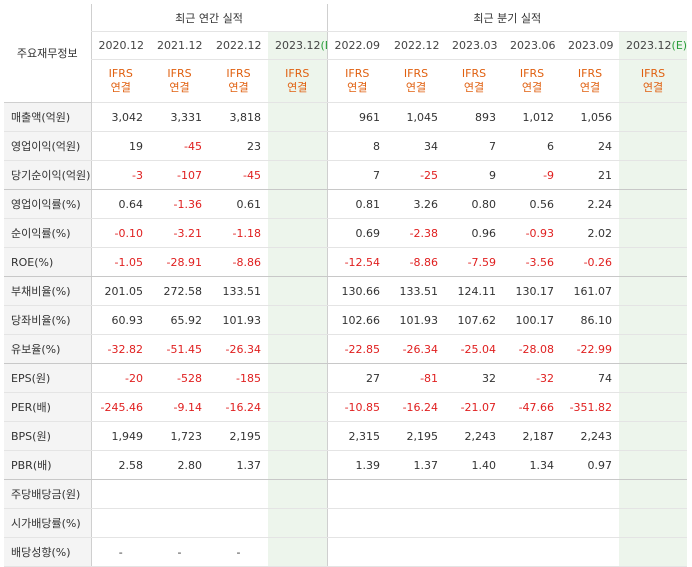 The image size is (692, 567). What do you see at coordinates (47, 523) in the screenshot?
I see `row-label: 시가배당률(%)` at bounding box center [47, 523].